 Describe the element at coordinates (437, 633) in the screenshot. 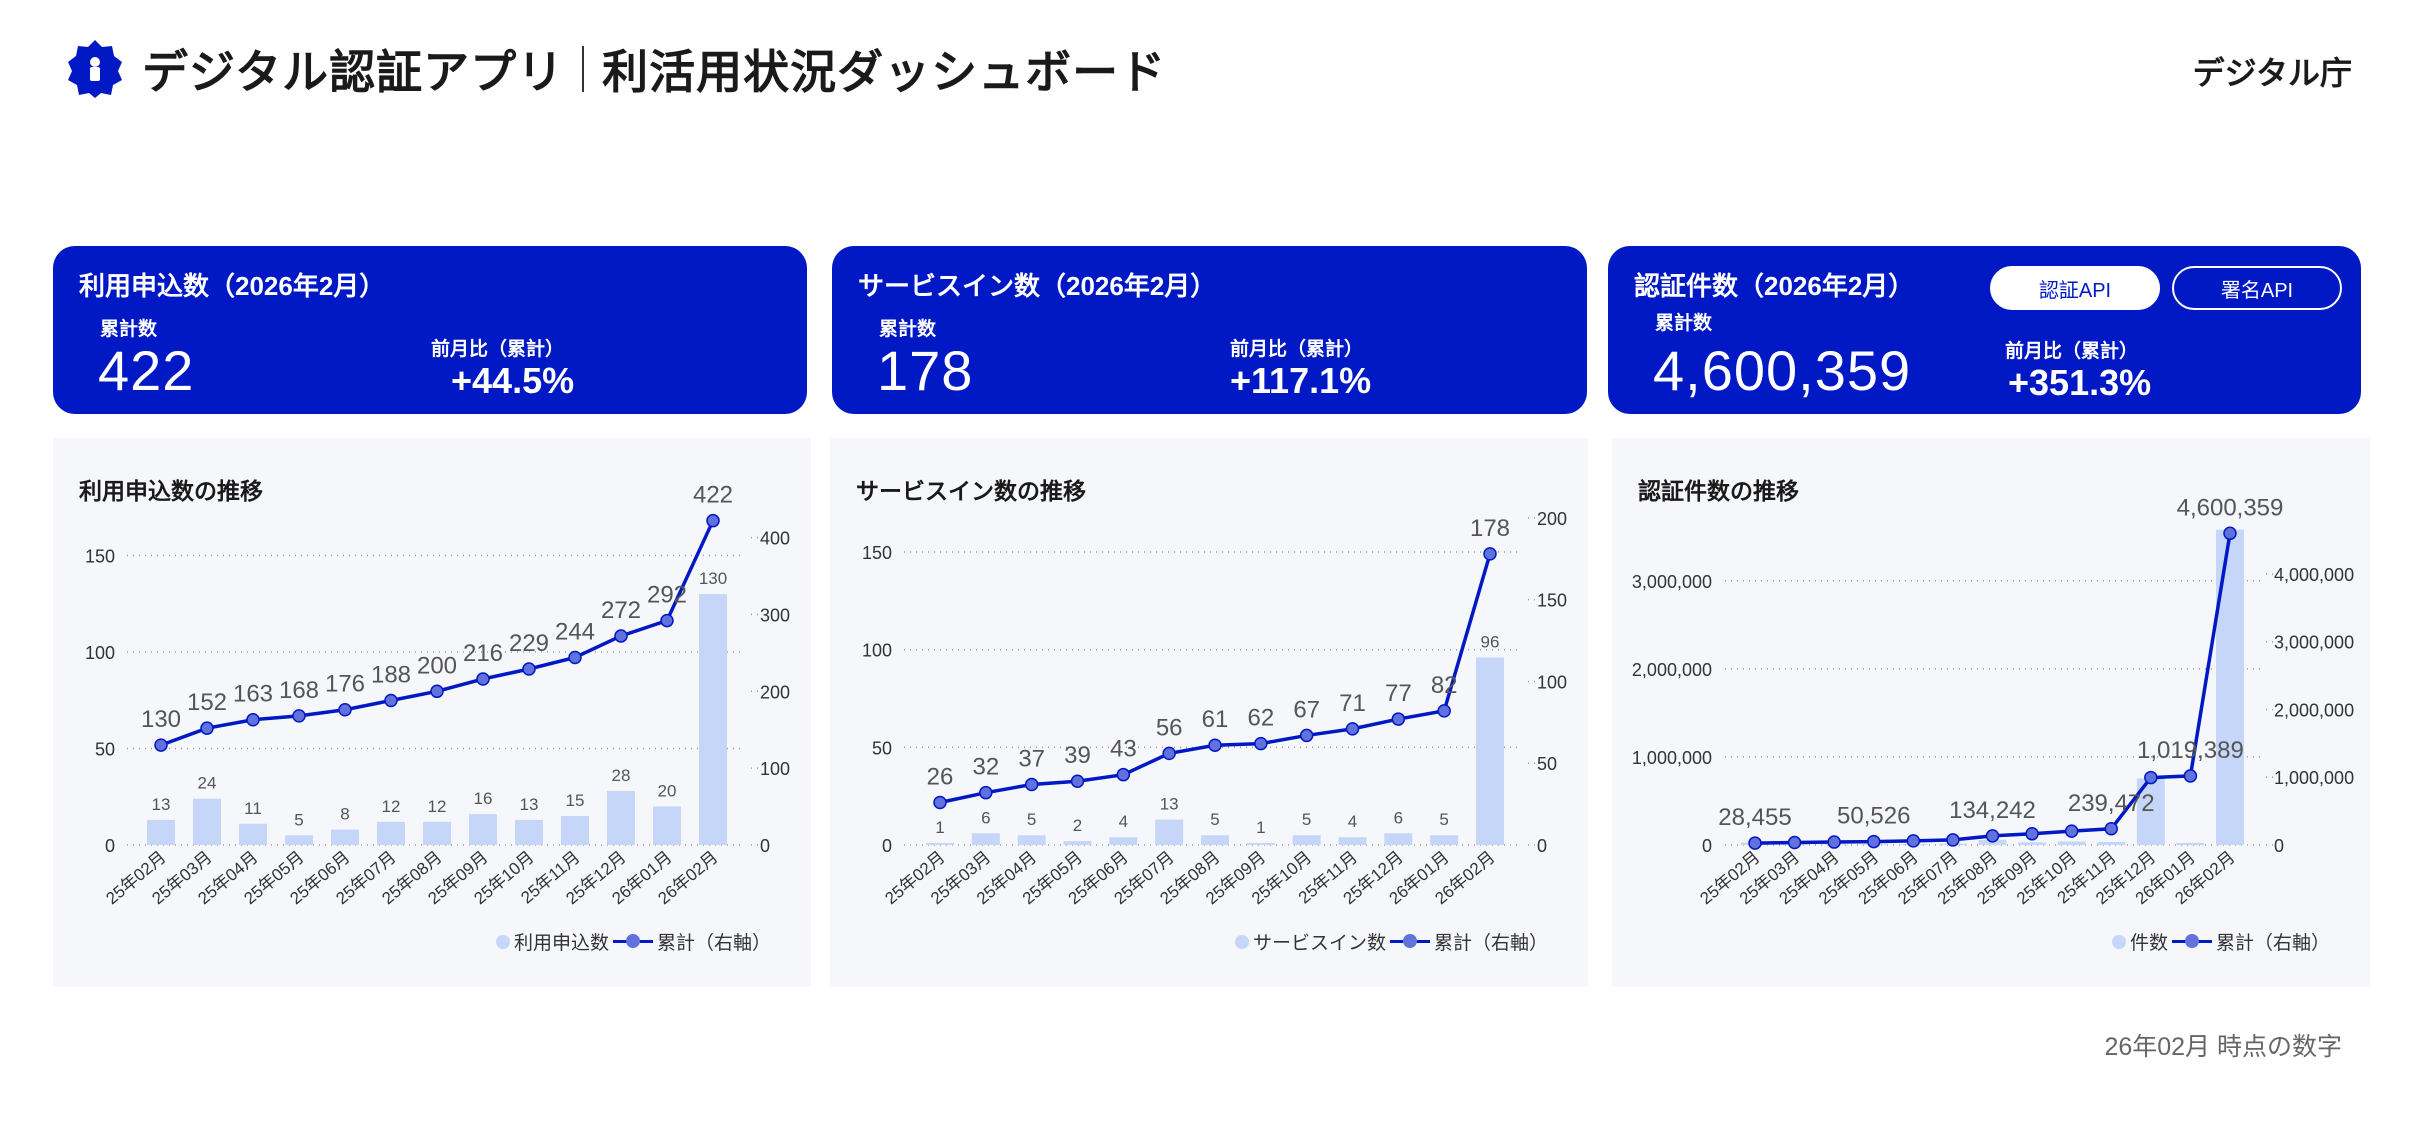

I see `cumulative-line` at that location.